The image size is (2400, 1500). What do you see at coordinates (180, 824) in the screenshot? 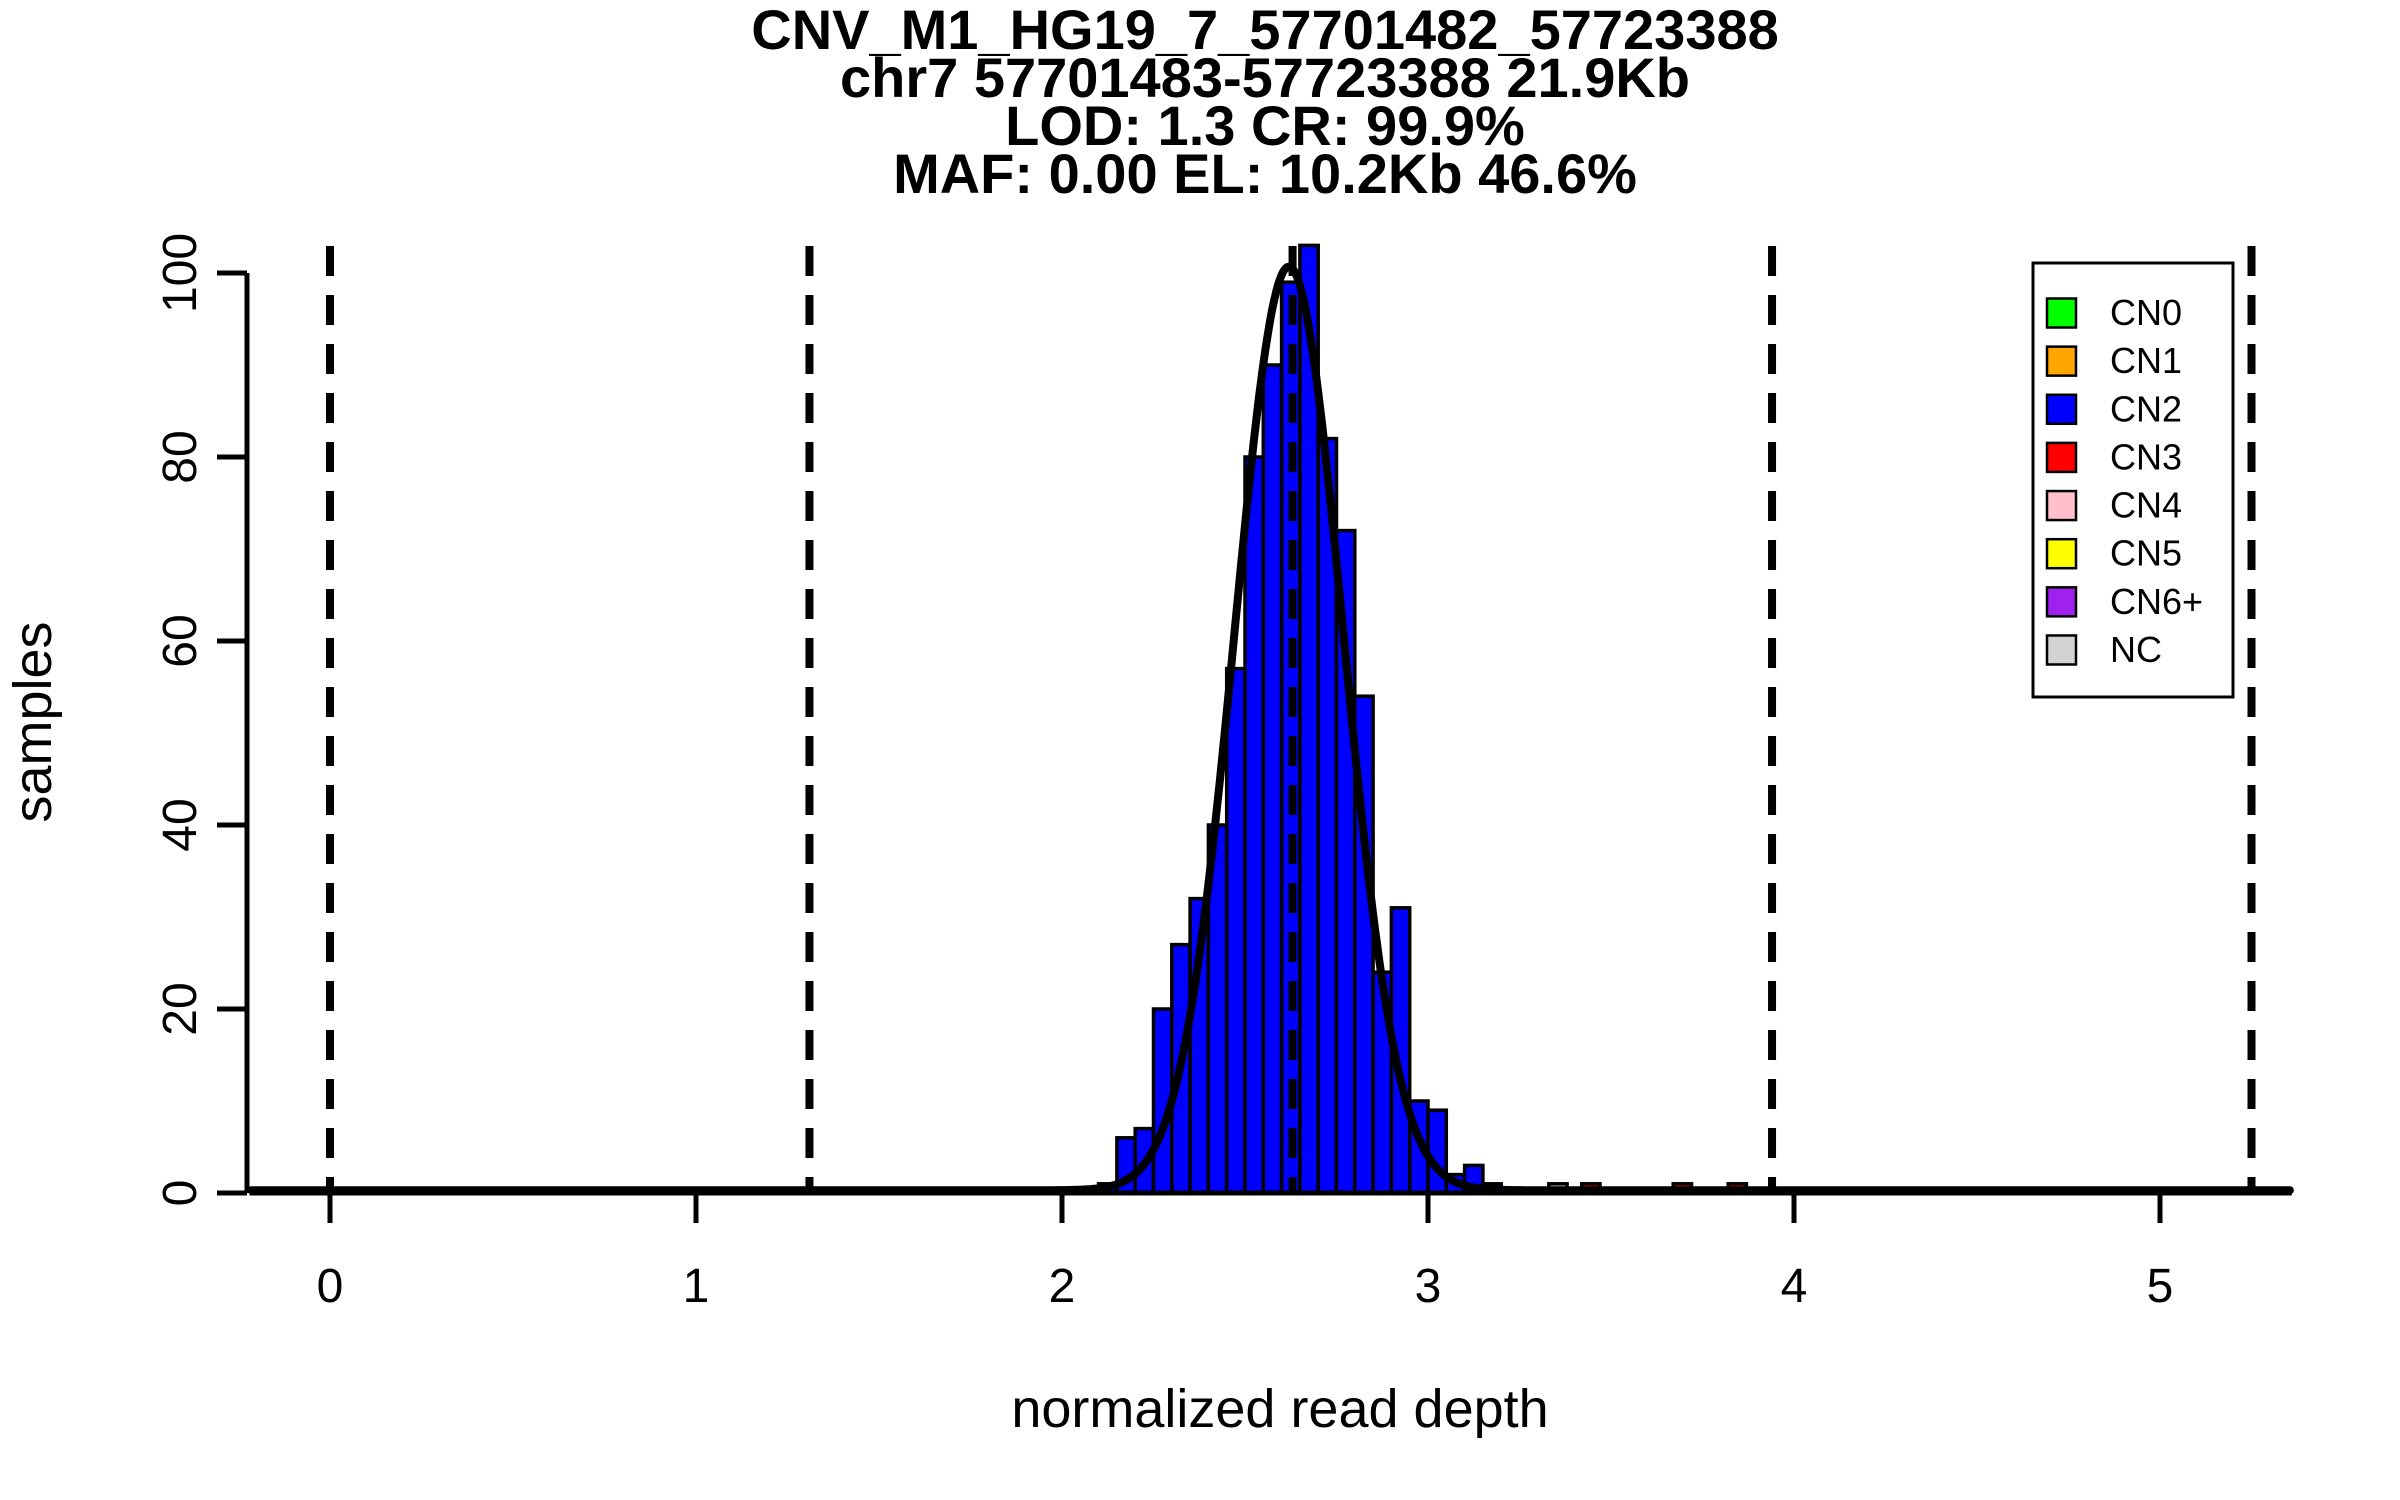
I see `y-tick-label: 40` at bounding box center [180, 824].